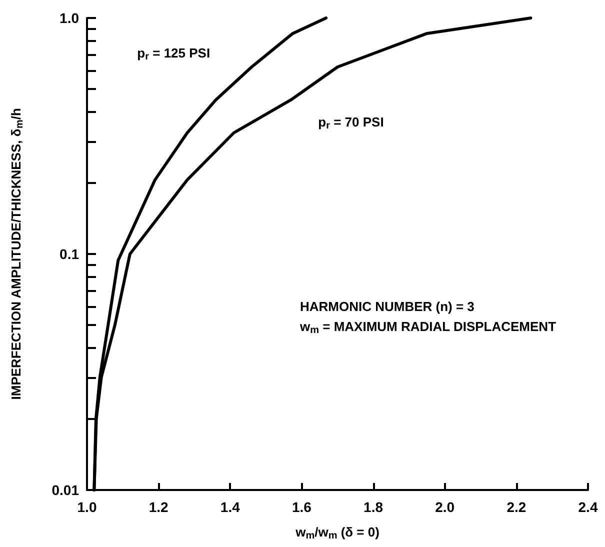 Image resolution: width=605 pixels, height=547 pixels. Describe the element at coordinates (17, 254) in the screenshot. I see `y-axis-title: IMPERFECTION AMPLITUDE/THICKNESS, δm/h` at that location.